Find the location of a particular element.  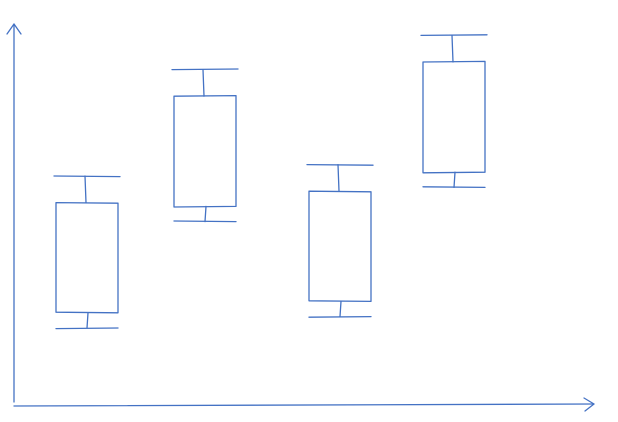

x-axis-arrowhead is located at coordinates (589, 404).